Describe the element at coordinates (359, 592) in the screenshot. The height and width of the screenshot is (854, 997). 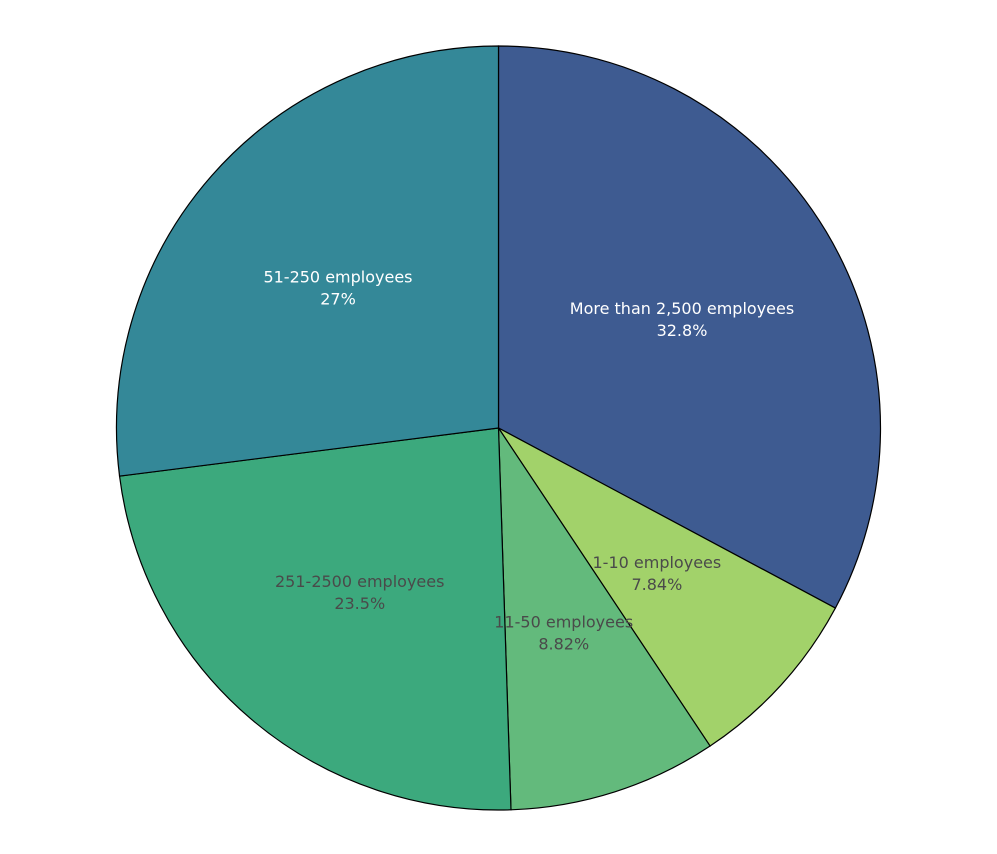
I see `slice-label-3: 251-2500 employees 23.5%` at that location.